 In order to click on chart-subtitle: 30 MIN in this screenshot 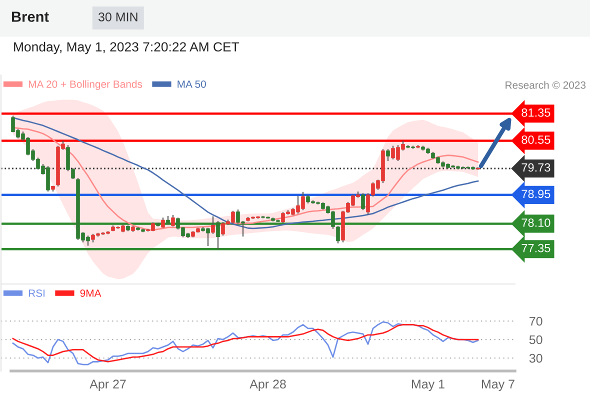, I will do `click(118, 17)`.